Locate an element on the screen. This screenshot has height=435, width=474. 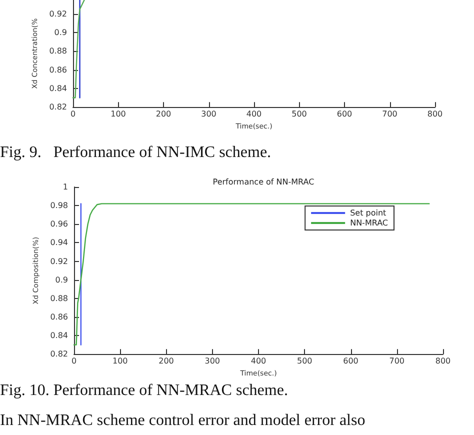
caption: Fig. 10. Performance of NN-MRAC scheme. is located at coordinates (144, 391).